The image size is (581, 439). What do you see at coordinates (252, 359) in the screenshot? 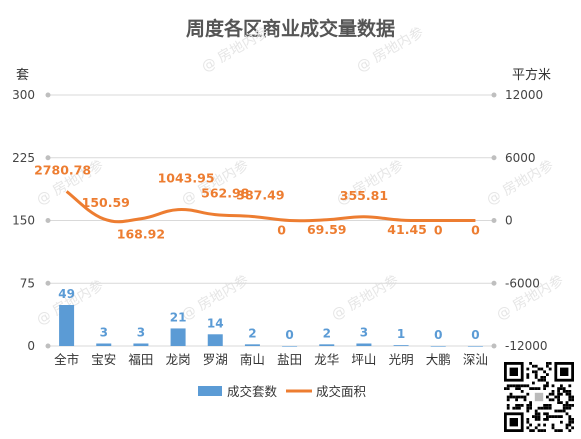
I see `x-tick-label: 南山` at bounding box center [252, 359].